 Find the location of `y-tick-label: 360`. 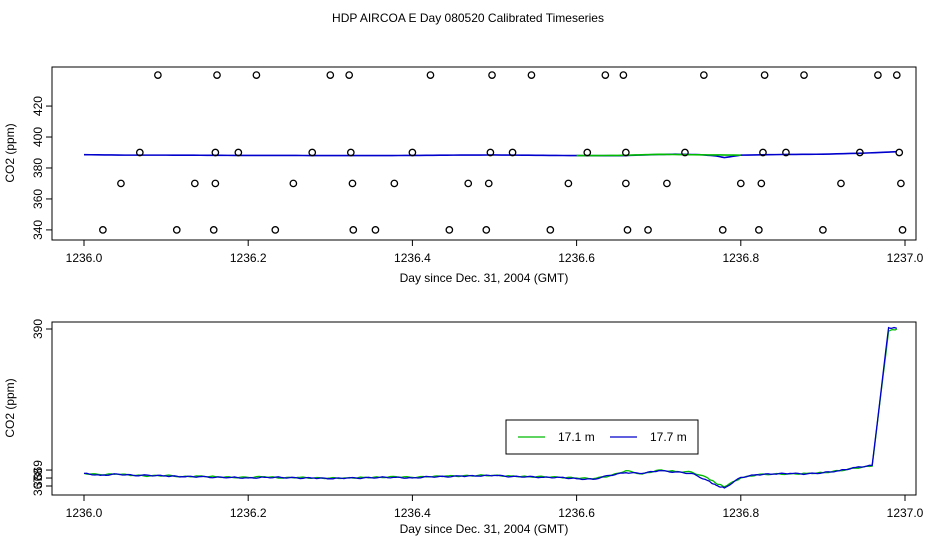

y-tick-label: 360 is located at coordinates (38, 199).